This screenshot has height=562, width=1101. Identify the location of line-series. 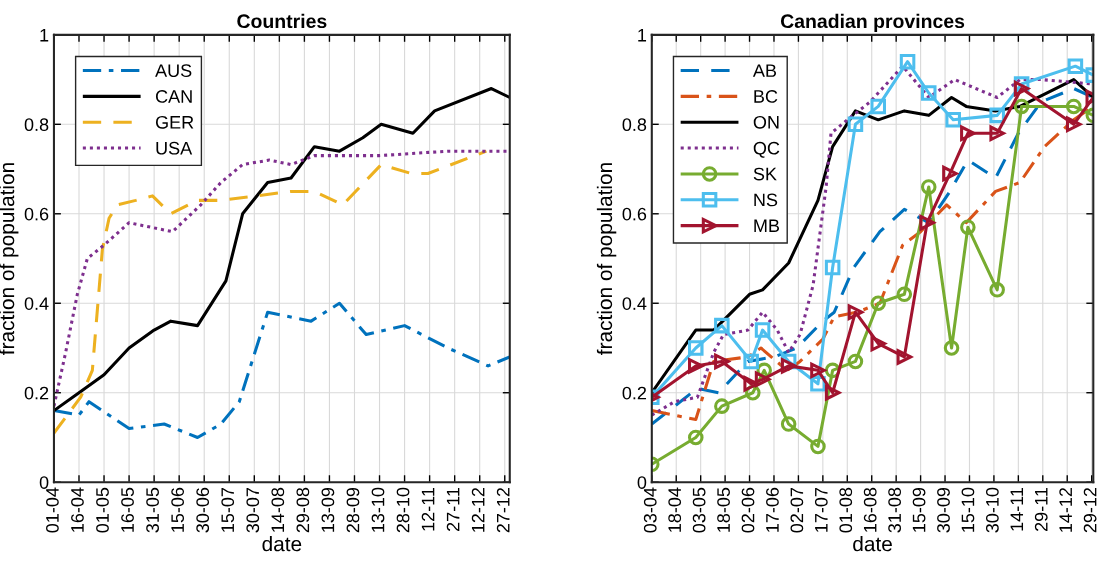
(281, 370).